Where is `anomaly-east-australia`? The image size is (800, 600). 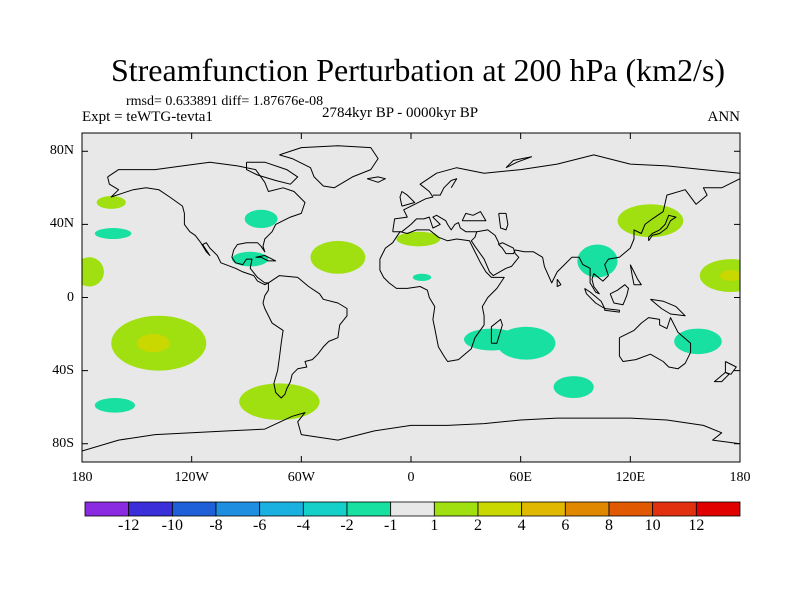
anomaly-east-australia is located at coordinates (698, 341).